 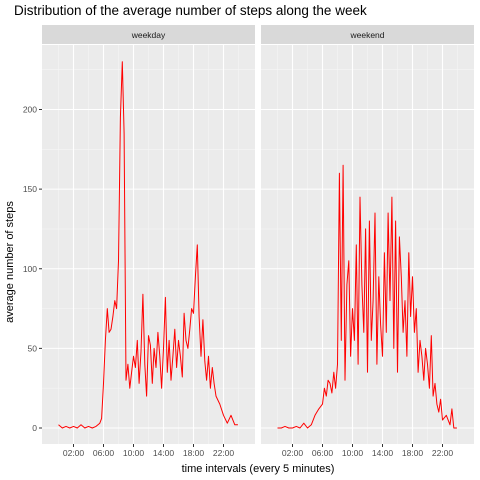 I want to click on y-tick-label: 150, so click(x=30, y=189).